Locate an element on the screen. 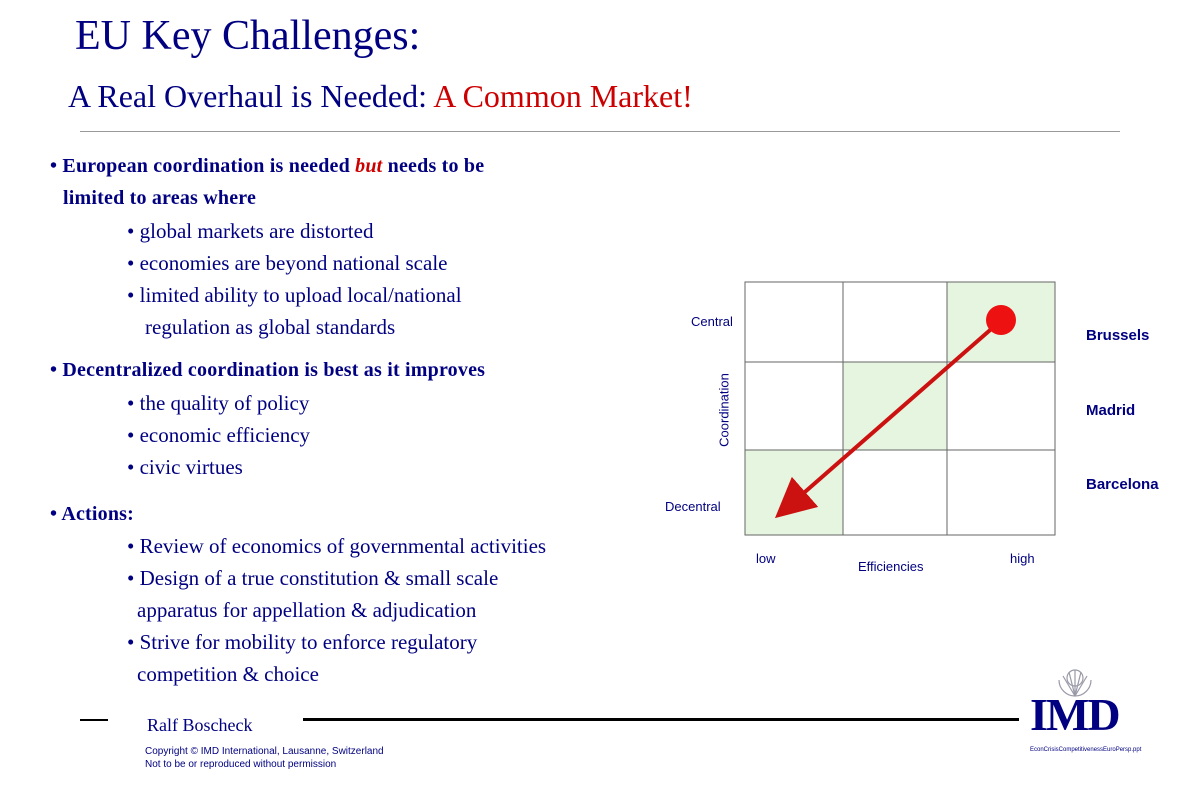 The height and width of the screenshot is (800, 1200). section1-text-a: European coordination is needed is located at coordinates (206, 166).